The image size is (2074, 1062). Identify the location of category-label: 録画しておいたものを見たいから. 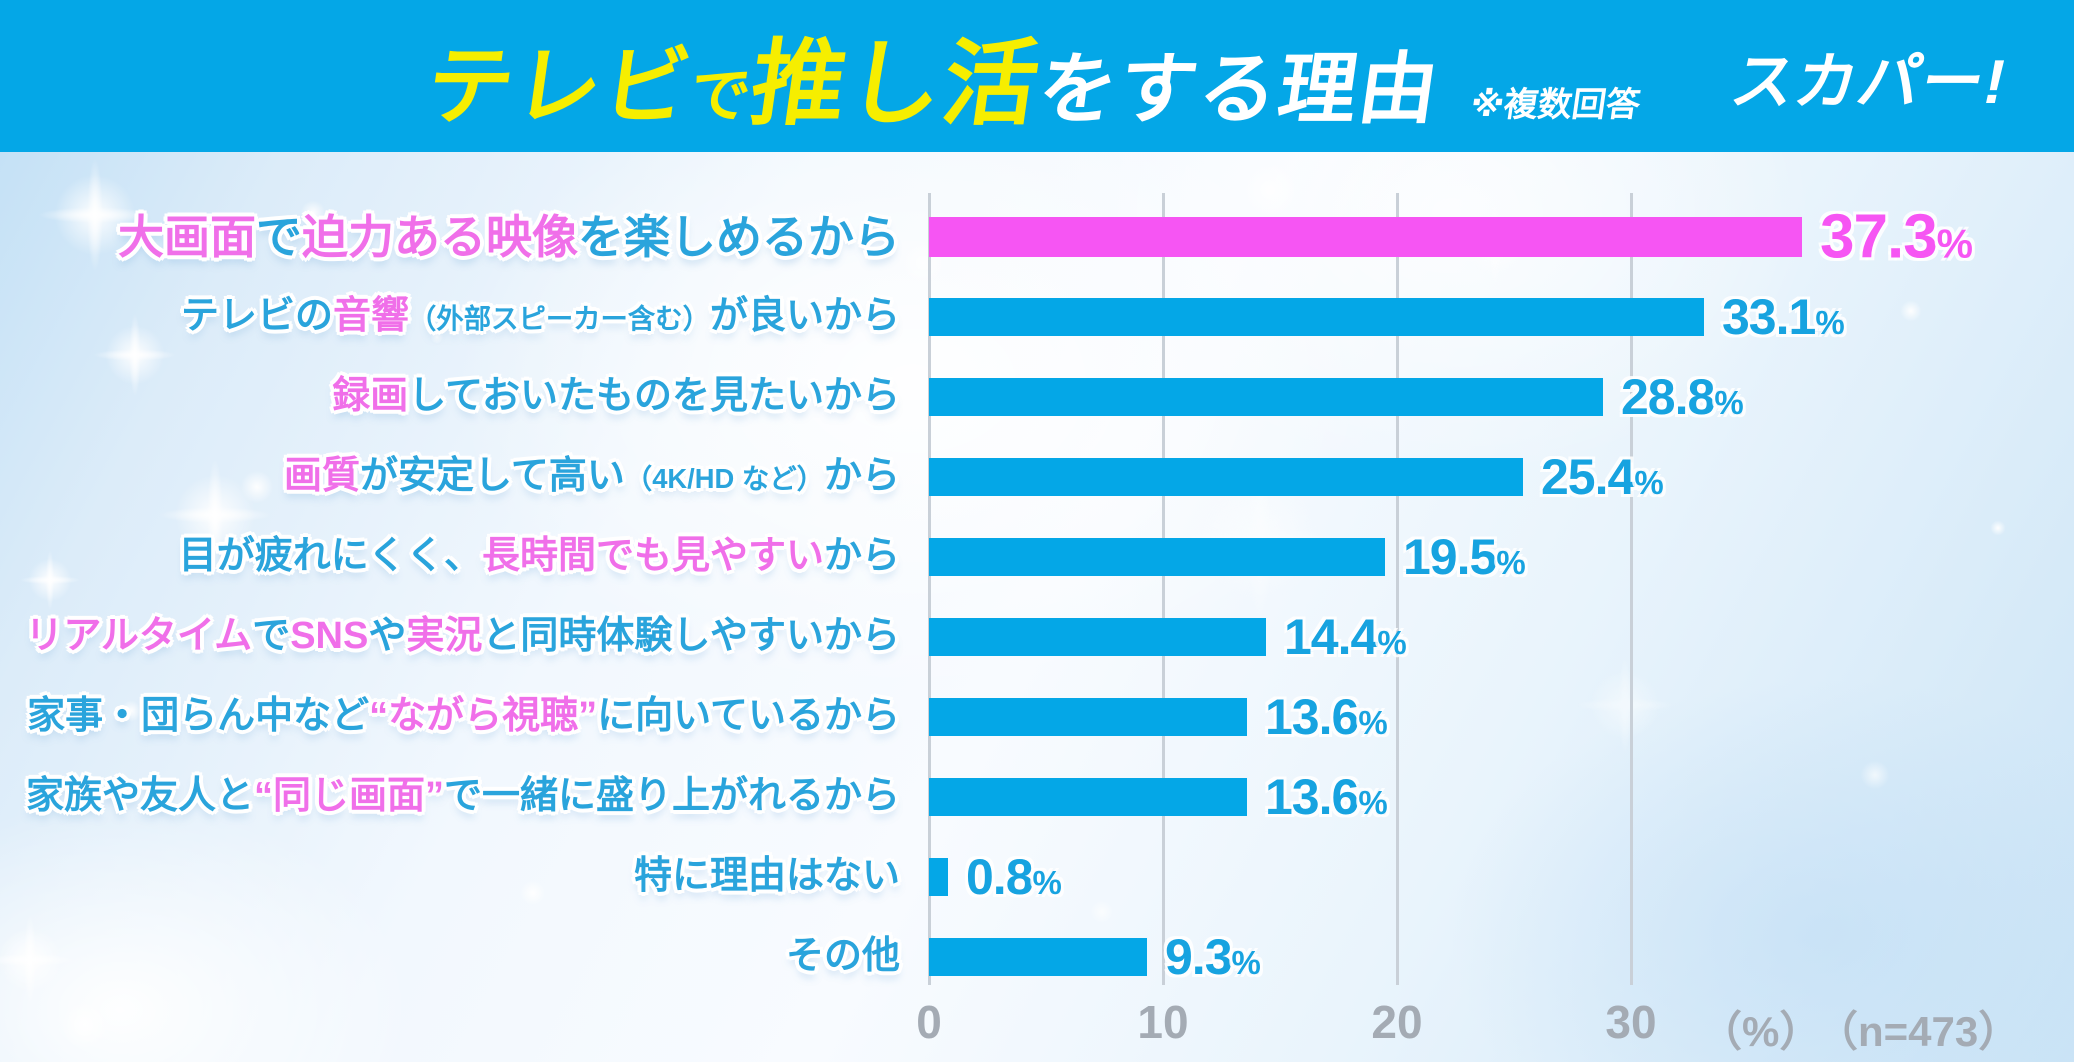
(450, 396).